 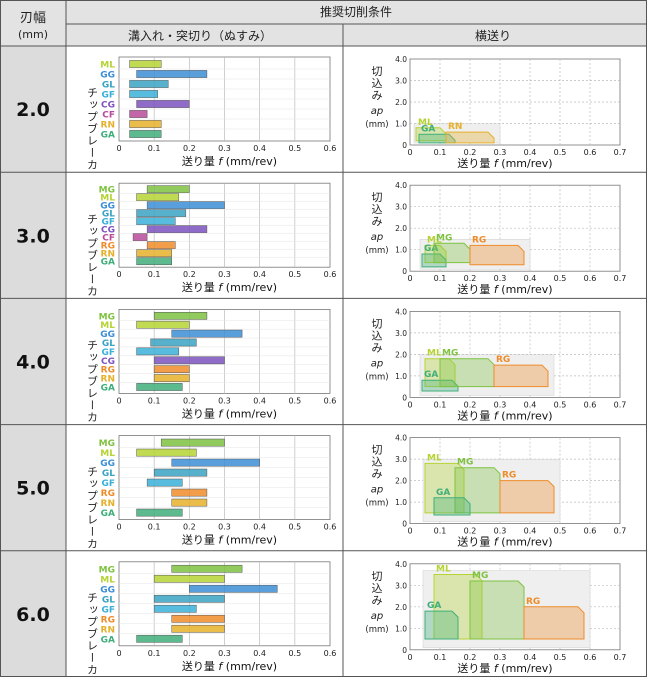 I want to click on cutting-region-MG, so click(x=497, y=610).